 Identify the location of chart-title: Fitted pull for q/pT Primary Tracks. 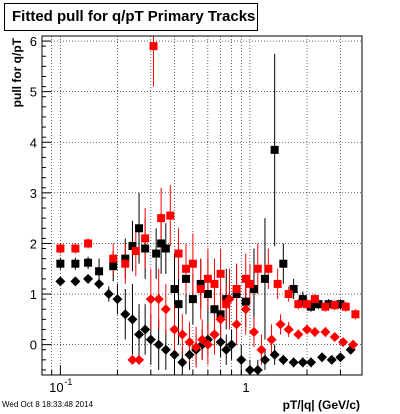
(131, 17).